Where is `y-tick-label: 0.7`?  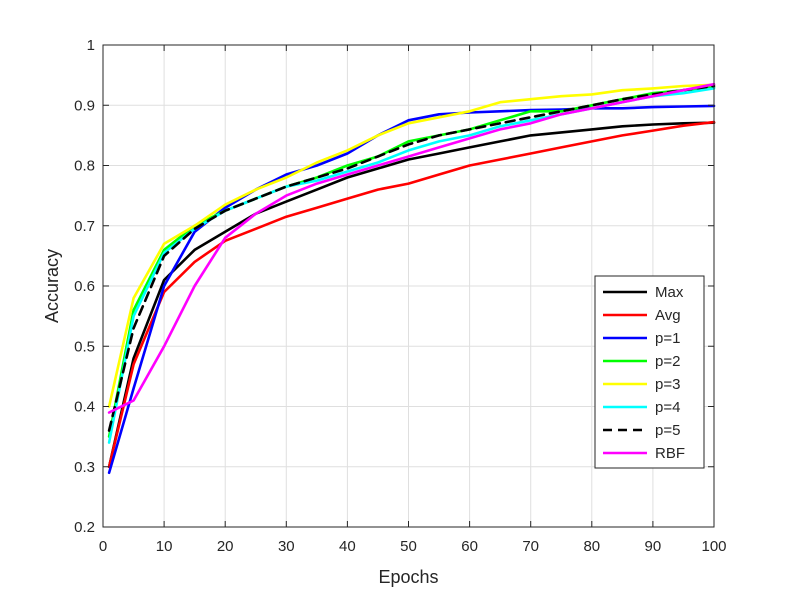
y-tick-label: 0.7 is located at coordinates (84, 226).